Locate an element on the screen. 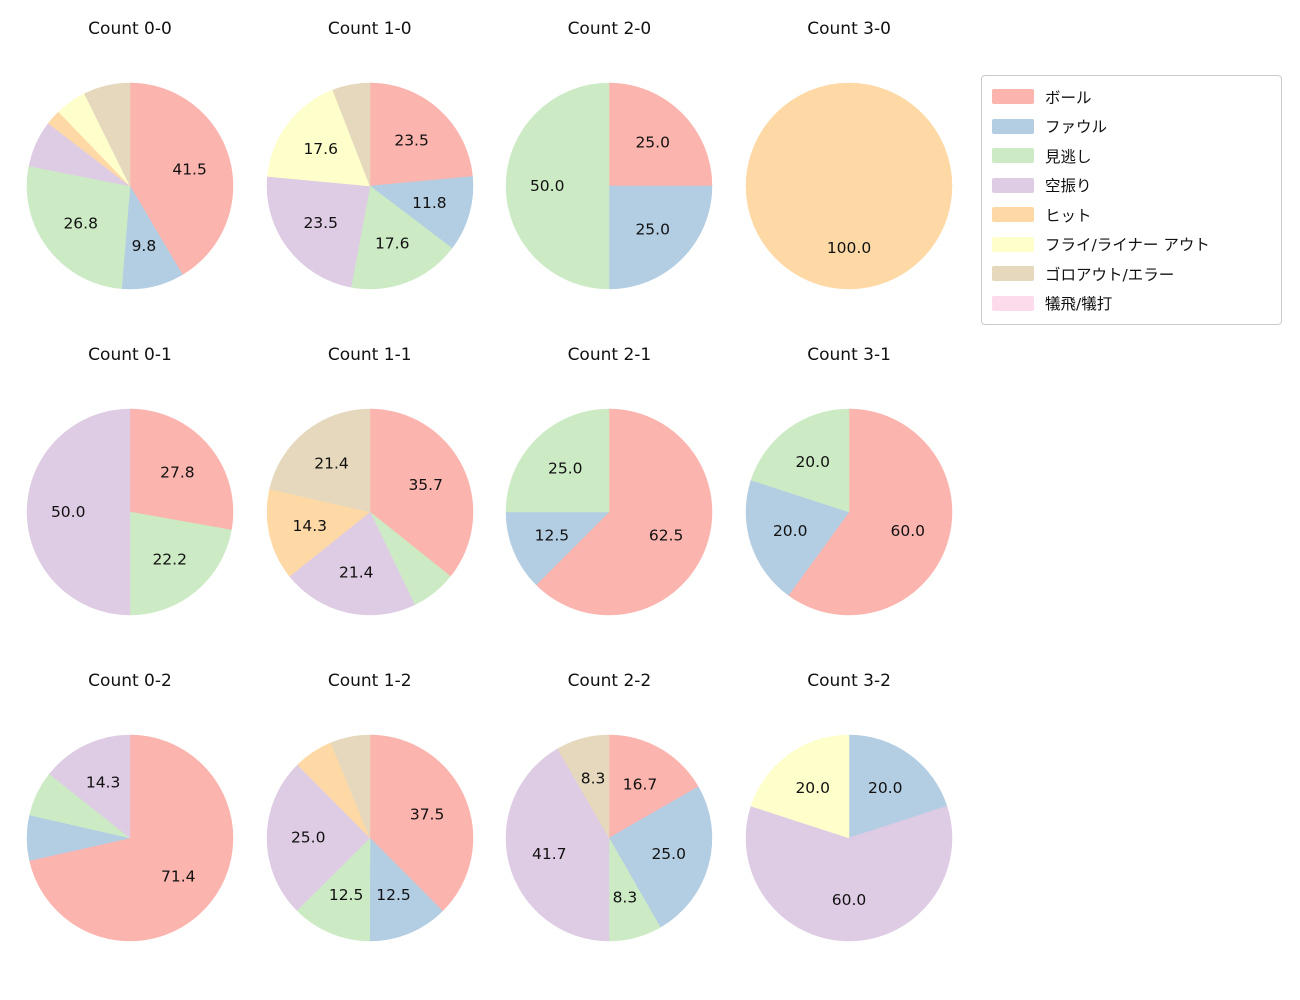  pie-chart-cell: Count 3-2 20.0 60.0 20.0 is located at coordinates (849, 817).